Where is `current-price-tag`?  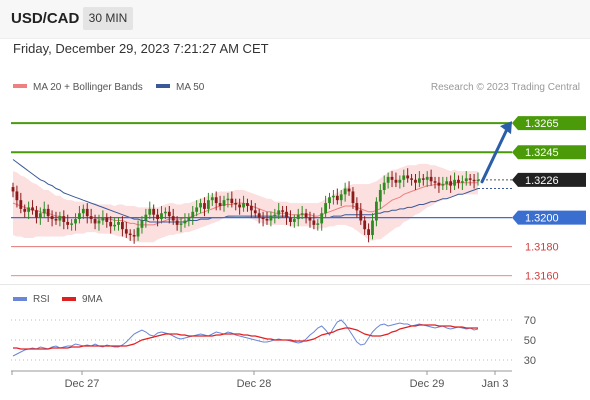 current-price-tag is located at coordinates (549, 179).